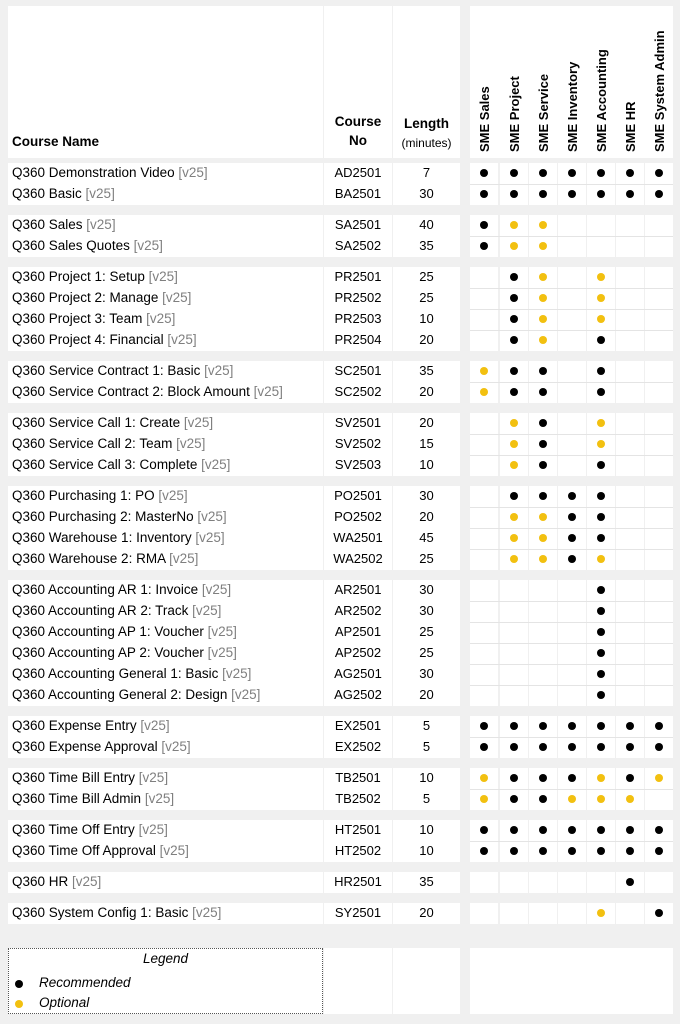 Image resolution: width=680 pixels, height=1024 pixels. Describe the element at coordinates (358, 339) in the screenshot. I see `course-no: PR2504` at that location.